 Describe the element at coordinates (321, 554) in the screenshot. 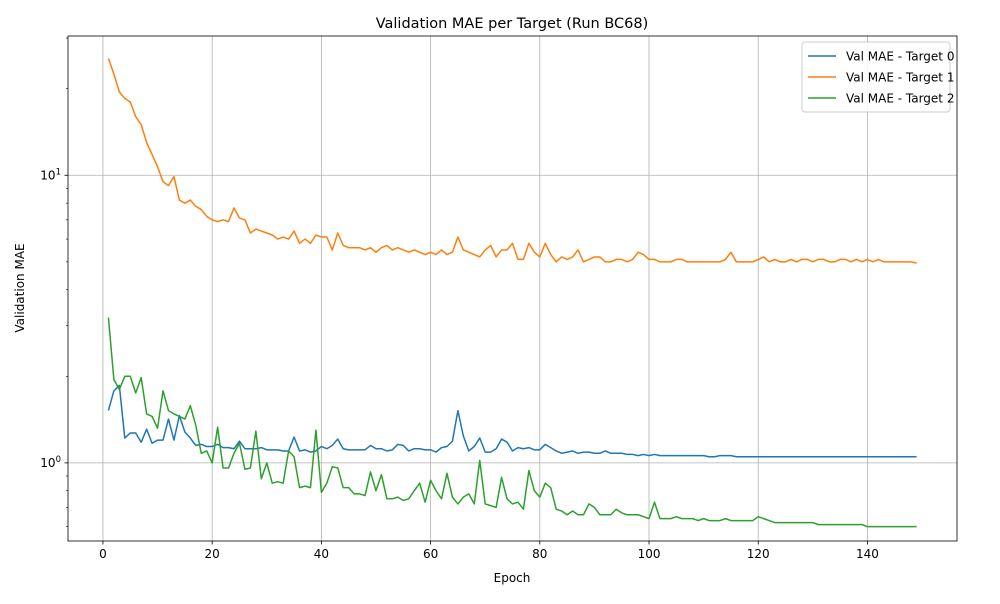

I see `x-tick-label: 40` at that location.